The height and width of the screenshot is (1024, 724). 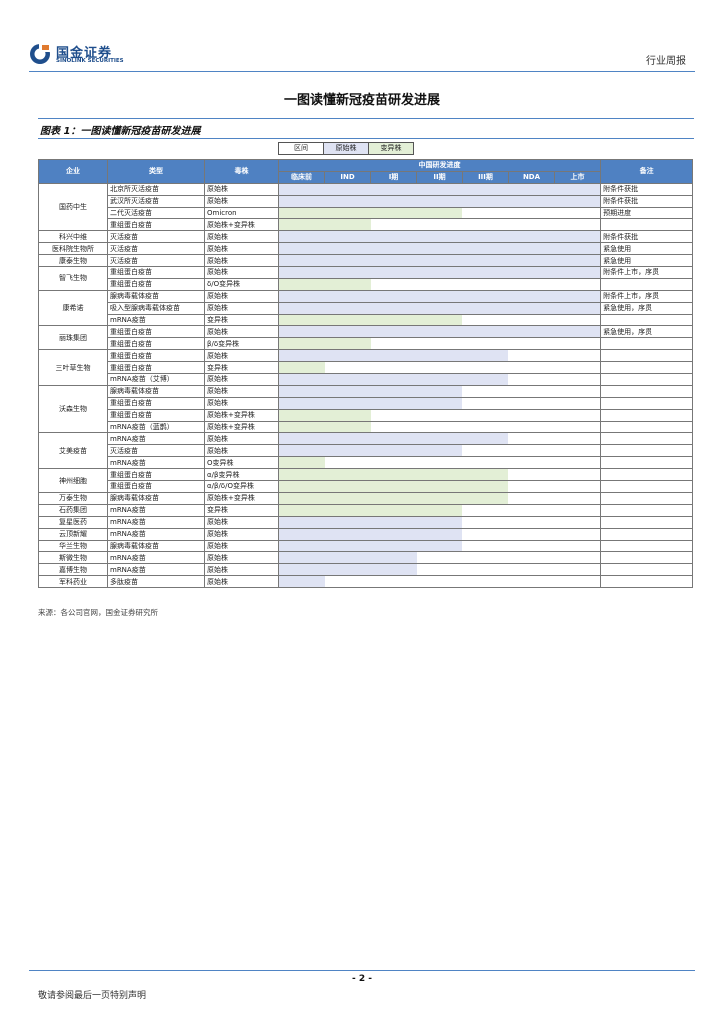 I want to click on legend-item-original: 原始株, so click(x=346, y=148).